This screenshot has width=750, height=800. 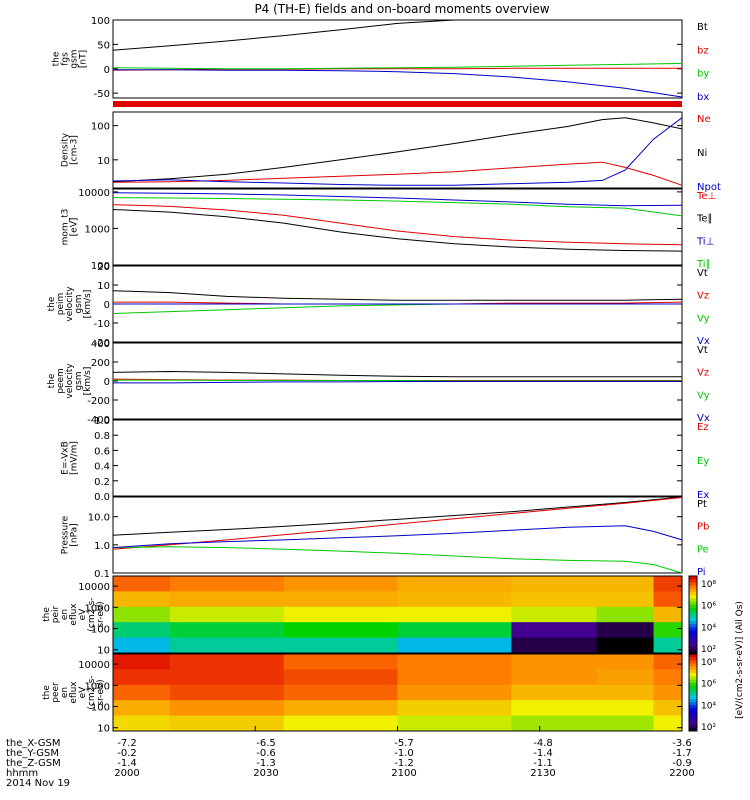 I want to click on y-tick-label: 1000, so click(x=97, y=686).